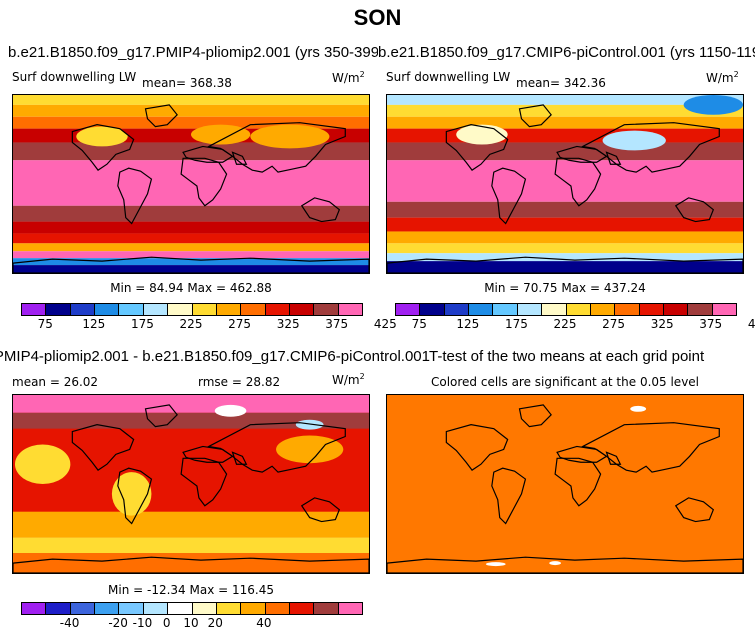  What do you see at coordinates (209, 324) in the screenshot?
I see `panel-a-colorbar-ticks: 75 125 175 225 275 325 375 425` at bounding box center [209, 324].